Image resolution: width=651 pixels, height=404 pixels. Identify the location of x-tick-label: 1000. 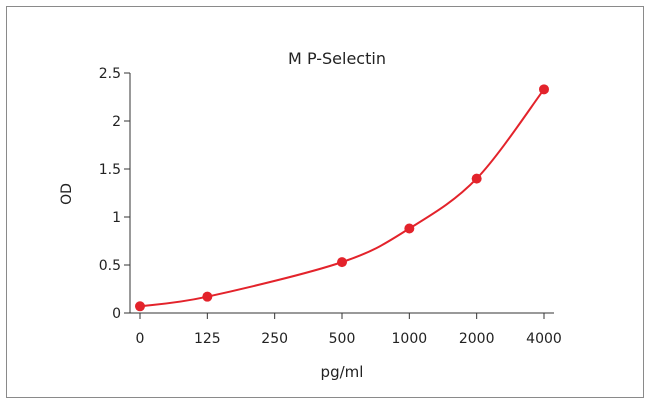
(410, 339).